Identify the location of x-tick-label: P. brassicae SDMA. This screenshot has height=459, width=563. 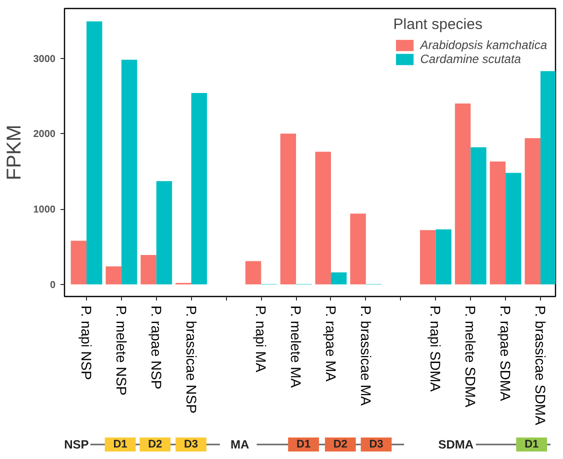
(540, 366).